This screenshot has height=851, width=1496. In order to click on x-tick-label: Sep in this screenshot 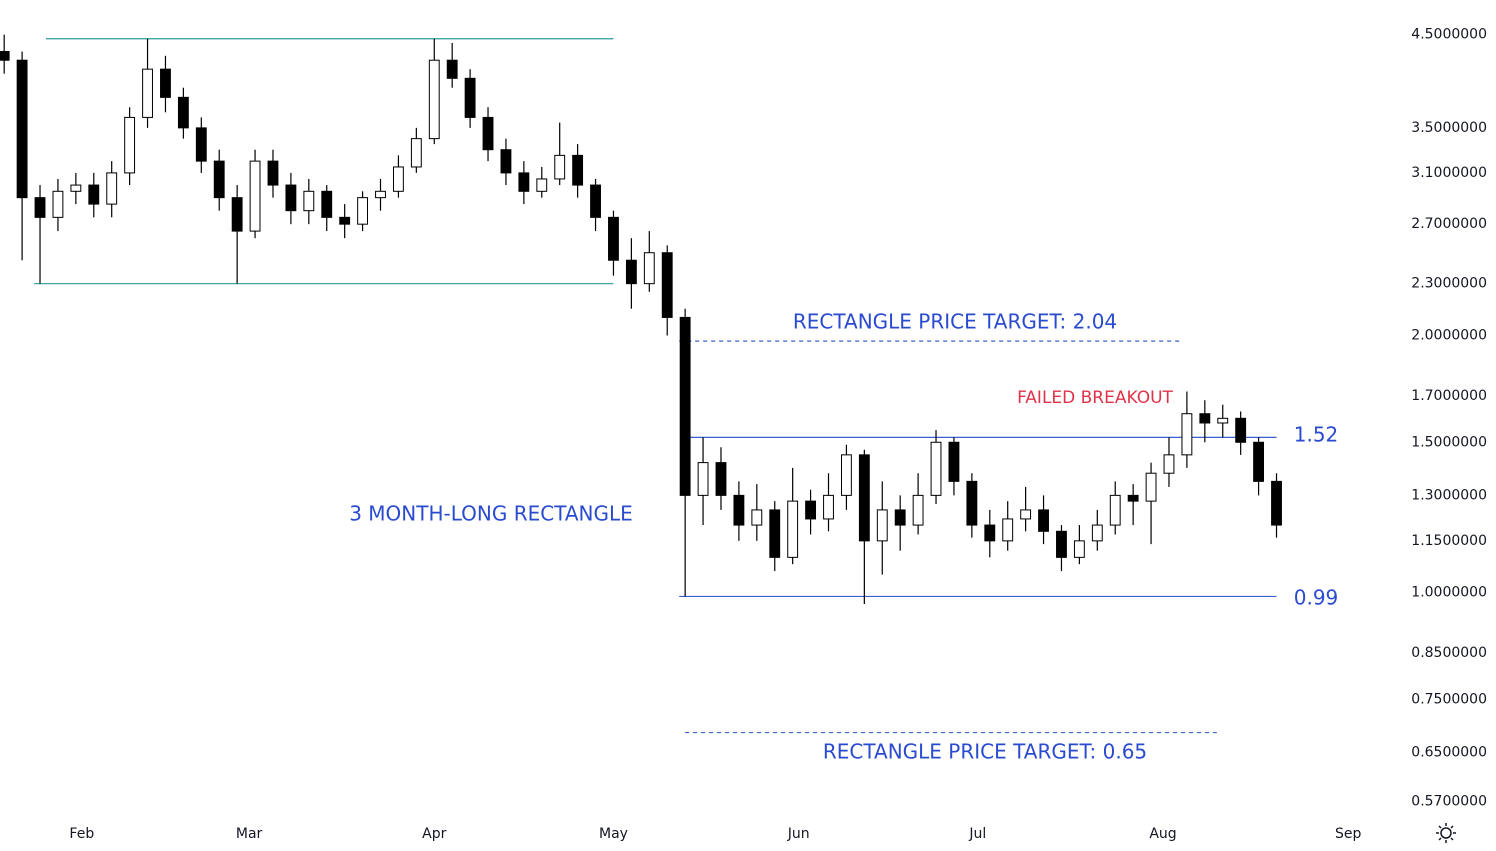, I will do `click(1348, 834)`.